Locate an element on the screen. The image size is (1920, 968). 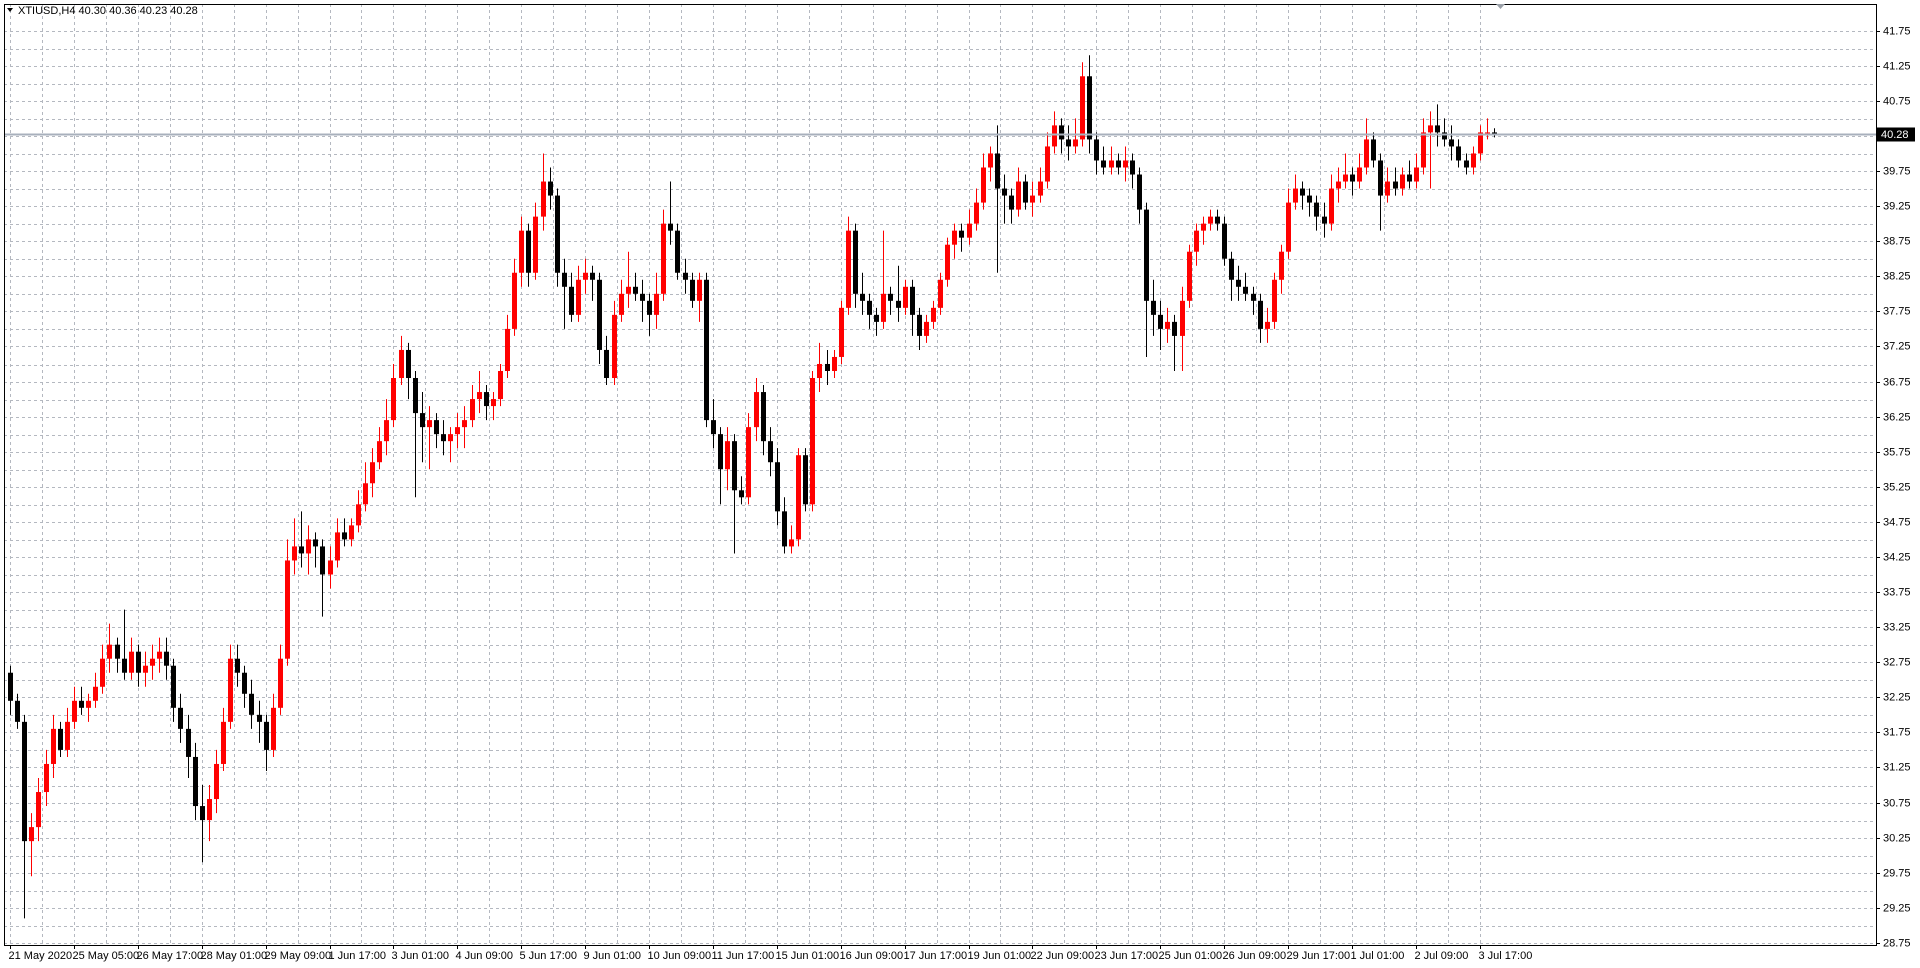
x-tick-label: 15 Jun 01:00 is located at coordinates (808, 956).